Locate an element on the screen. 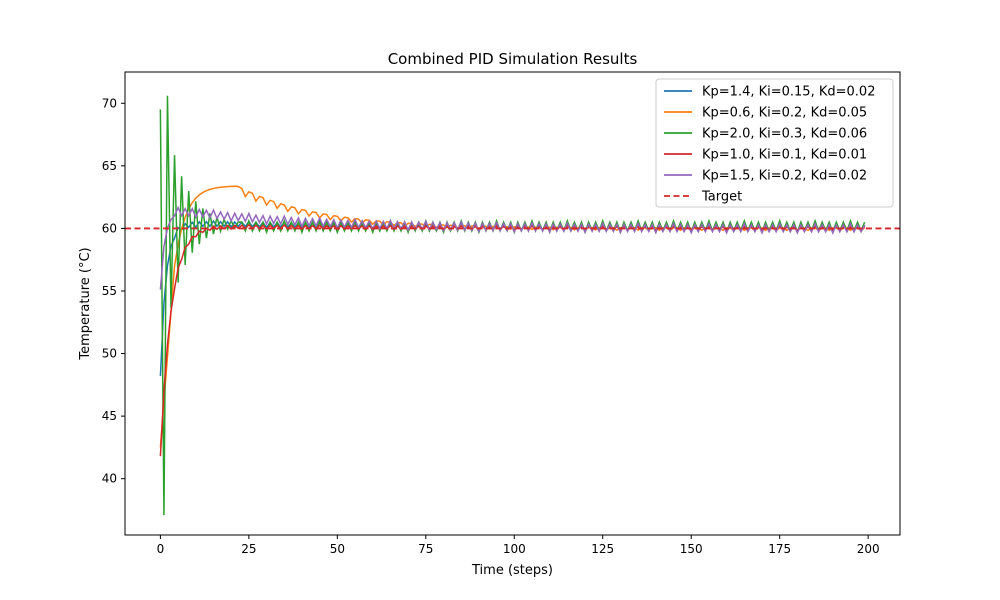 This screenshot has height=600, width=1000. legend-label: Kp=1.0, Ki=0.1, Kd=0.01 is located at coordinates (784, 155).